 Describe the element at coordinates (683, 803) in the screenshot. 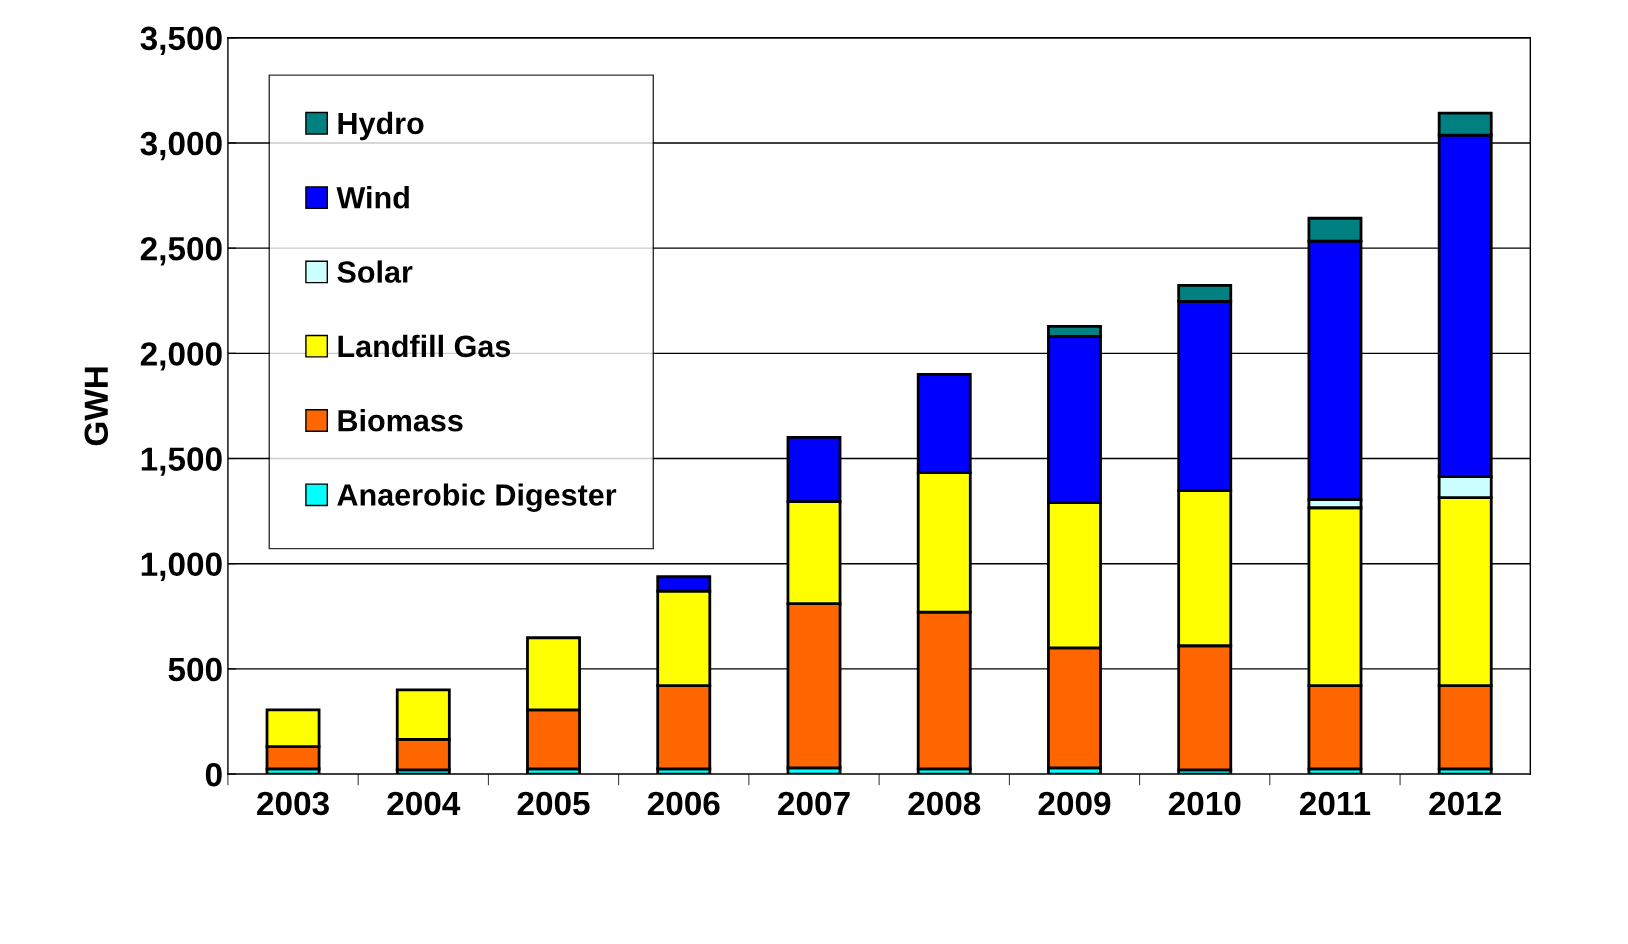

I see `x-tick-label: 2006` at that location.